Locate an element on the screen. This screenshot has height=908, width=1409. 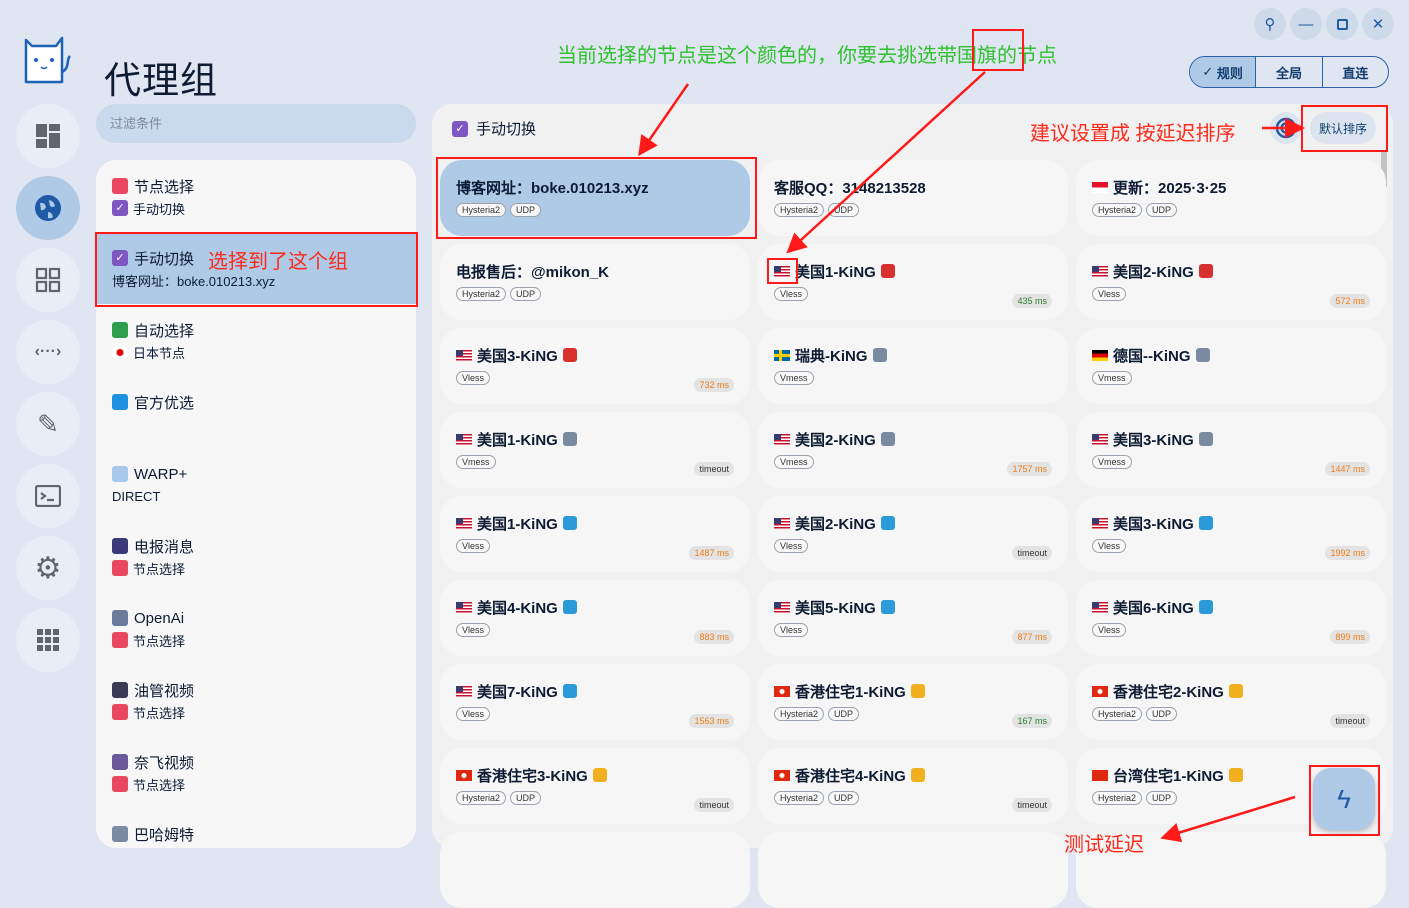
node-card: 美国5-KiNG Vless 877 ms is located at coordinates (913, 618).